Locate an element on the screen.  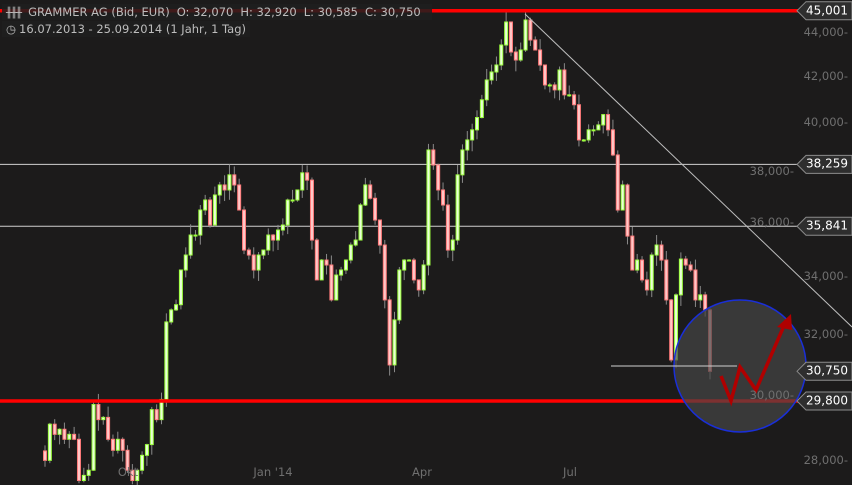
y-tick-label: 42,000- is located at coordinates (825, 76).